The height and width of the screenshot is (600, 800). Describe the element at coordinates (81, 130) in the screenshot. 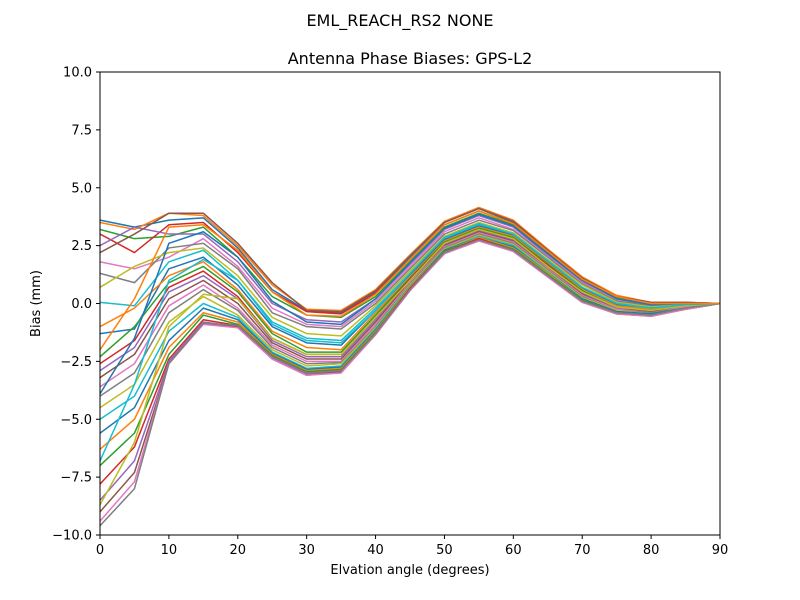

I see `y-tick-label: 7.5` at that location.